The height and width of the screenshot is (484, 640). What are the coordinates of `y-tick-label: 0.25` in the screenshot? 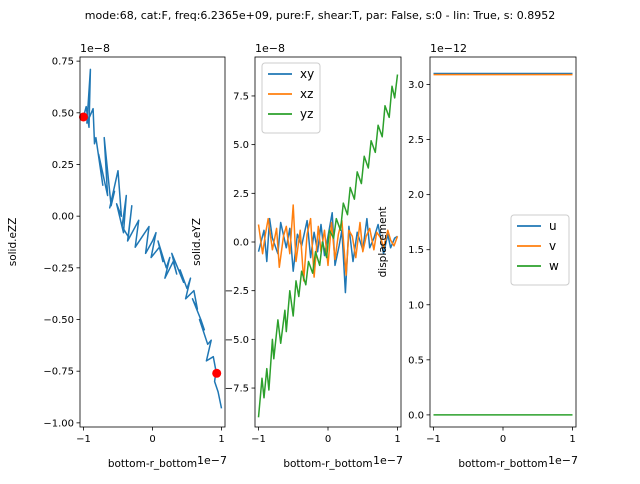 It's located at (63, 165).